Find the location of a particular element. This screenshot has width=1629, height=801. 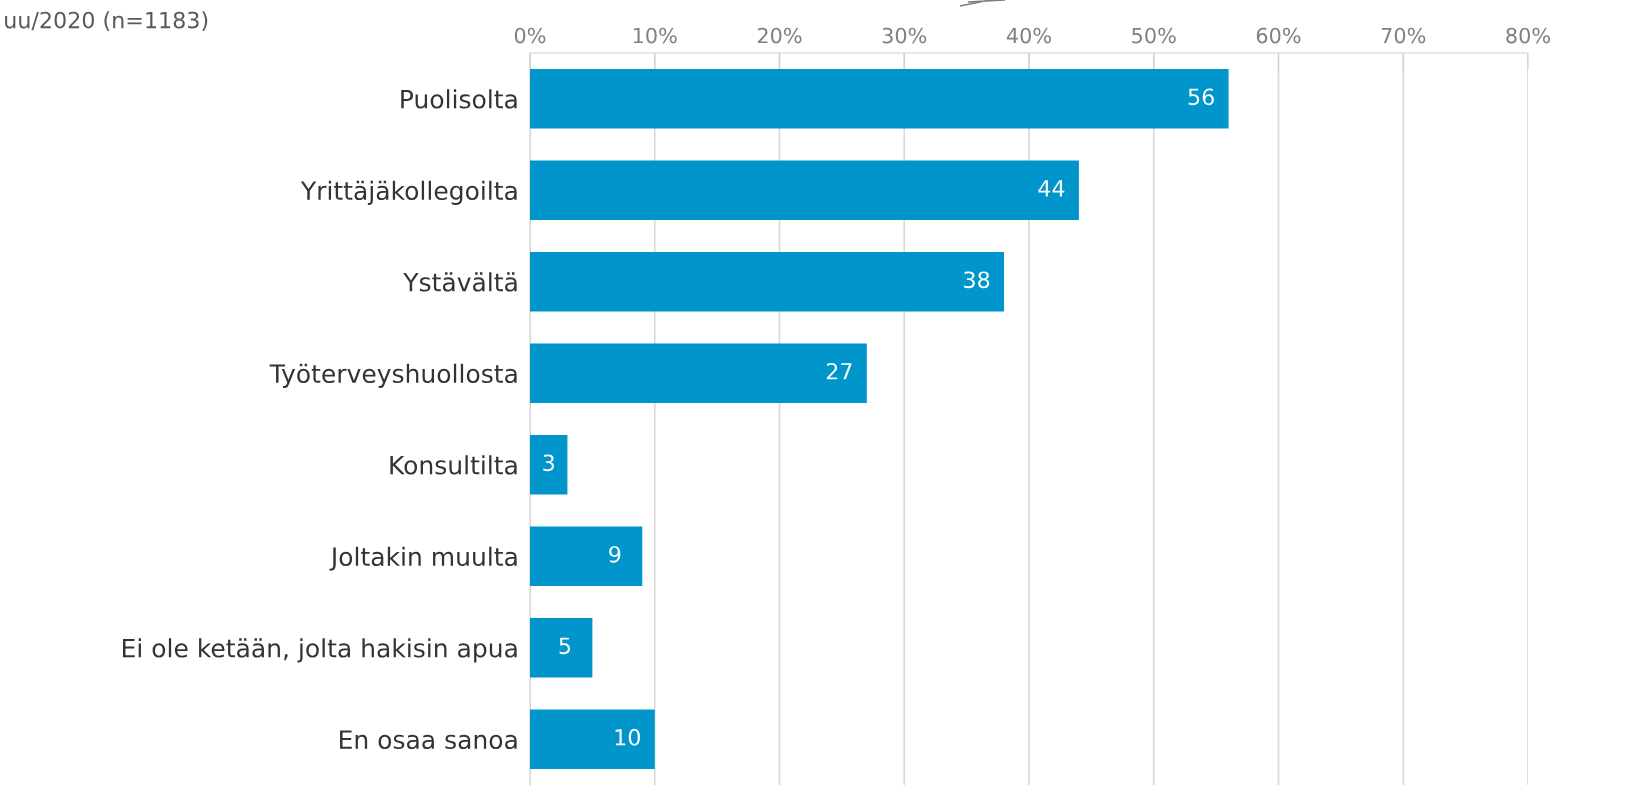

x-tick-label: 0% is located at coordinates (530, 35).